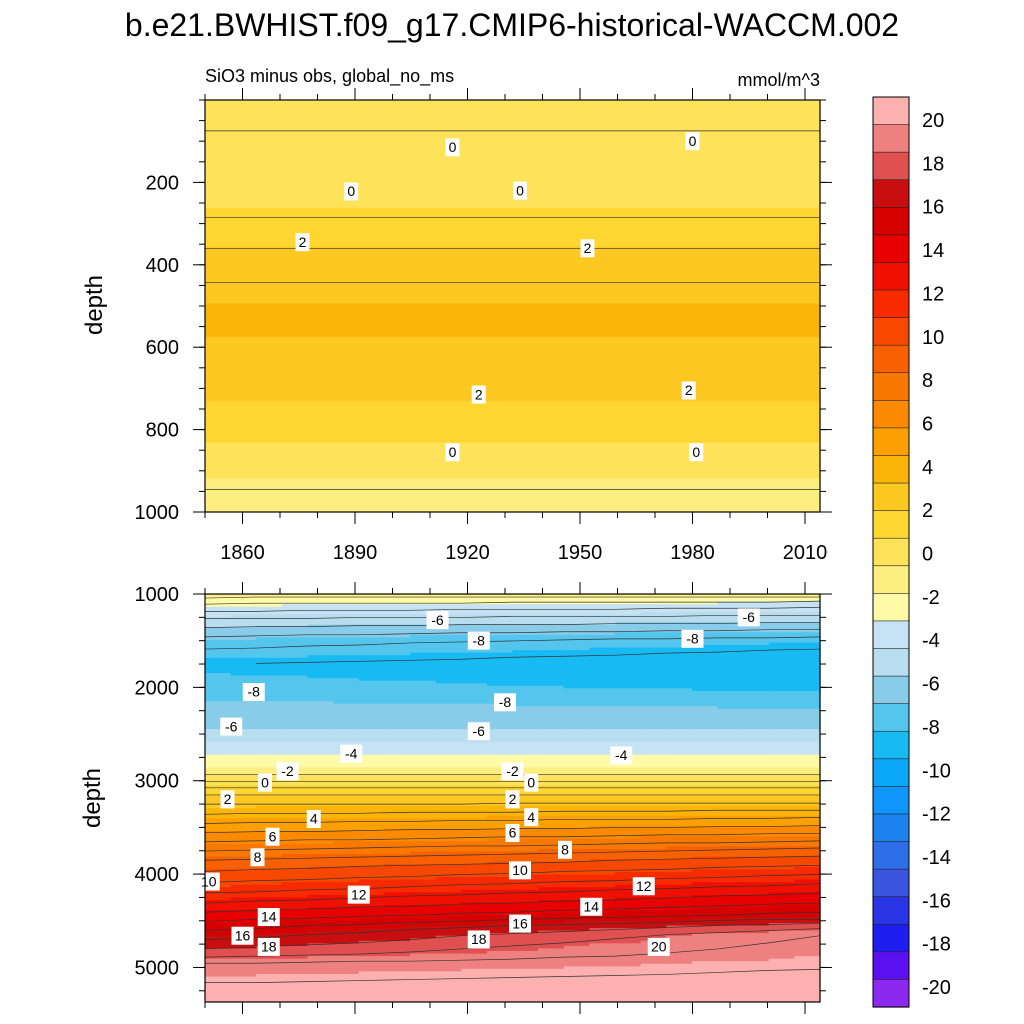  What do you see at coordinates (692, 639) in the screenshot?
I see `contour-label-text: -8` at bounding box center [692, 639].